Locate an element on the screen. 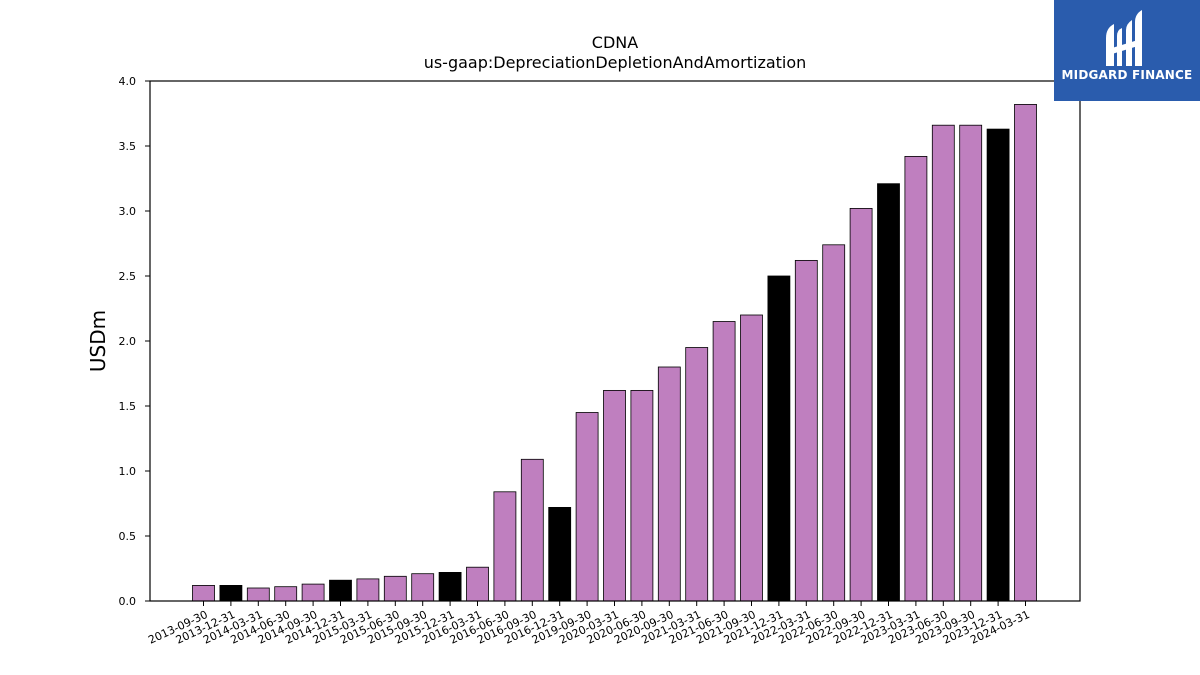  y-tick-label: 2.0 is located at coordinates (128, 341).